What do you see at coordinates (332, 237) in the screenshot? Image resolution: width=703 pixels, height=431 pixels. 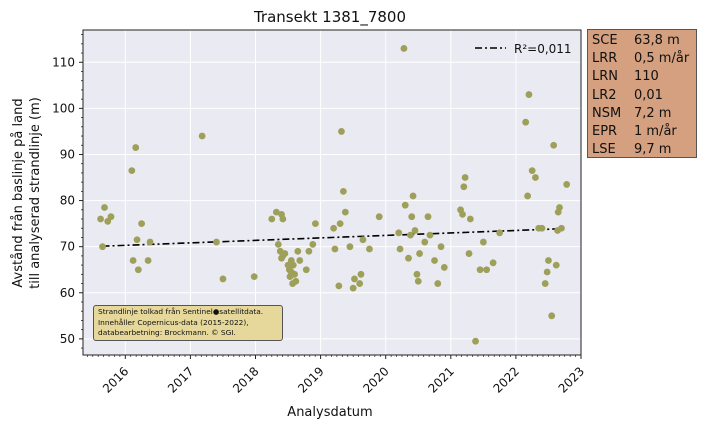 I see `trend-line` at bounding box center [332, 237].